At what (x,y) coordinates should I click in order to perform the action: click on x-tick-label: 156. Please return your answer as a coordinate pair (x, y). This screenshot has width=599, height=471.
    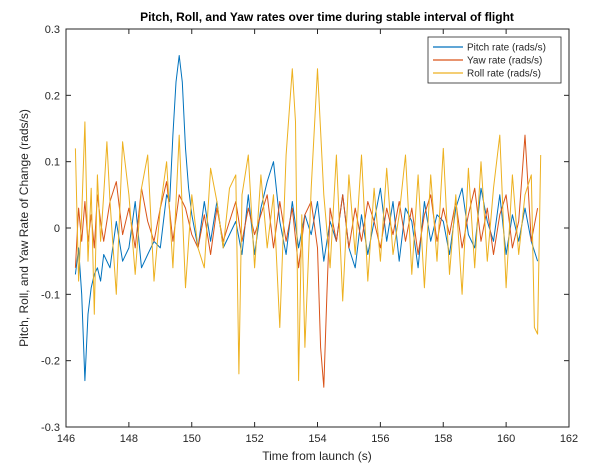
    Looking at the image, I should click on (380, 439).